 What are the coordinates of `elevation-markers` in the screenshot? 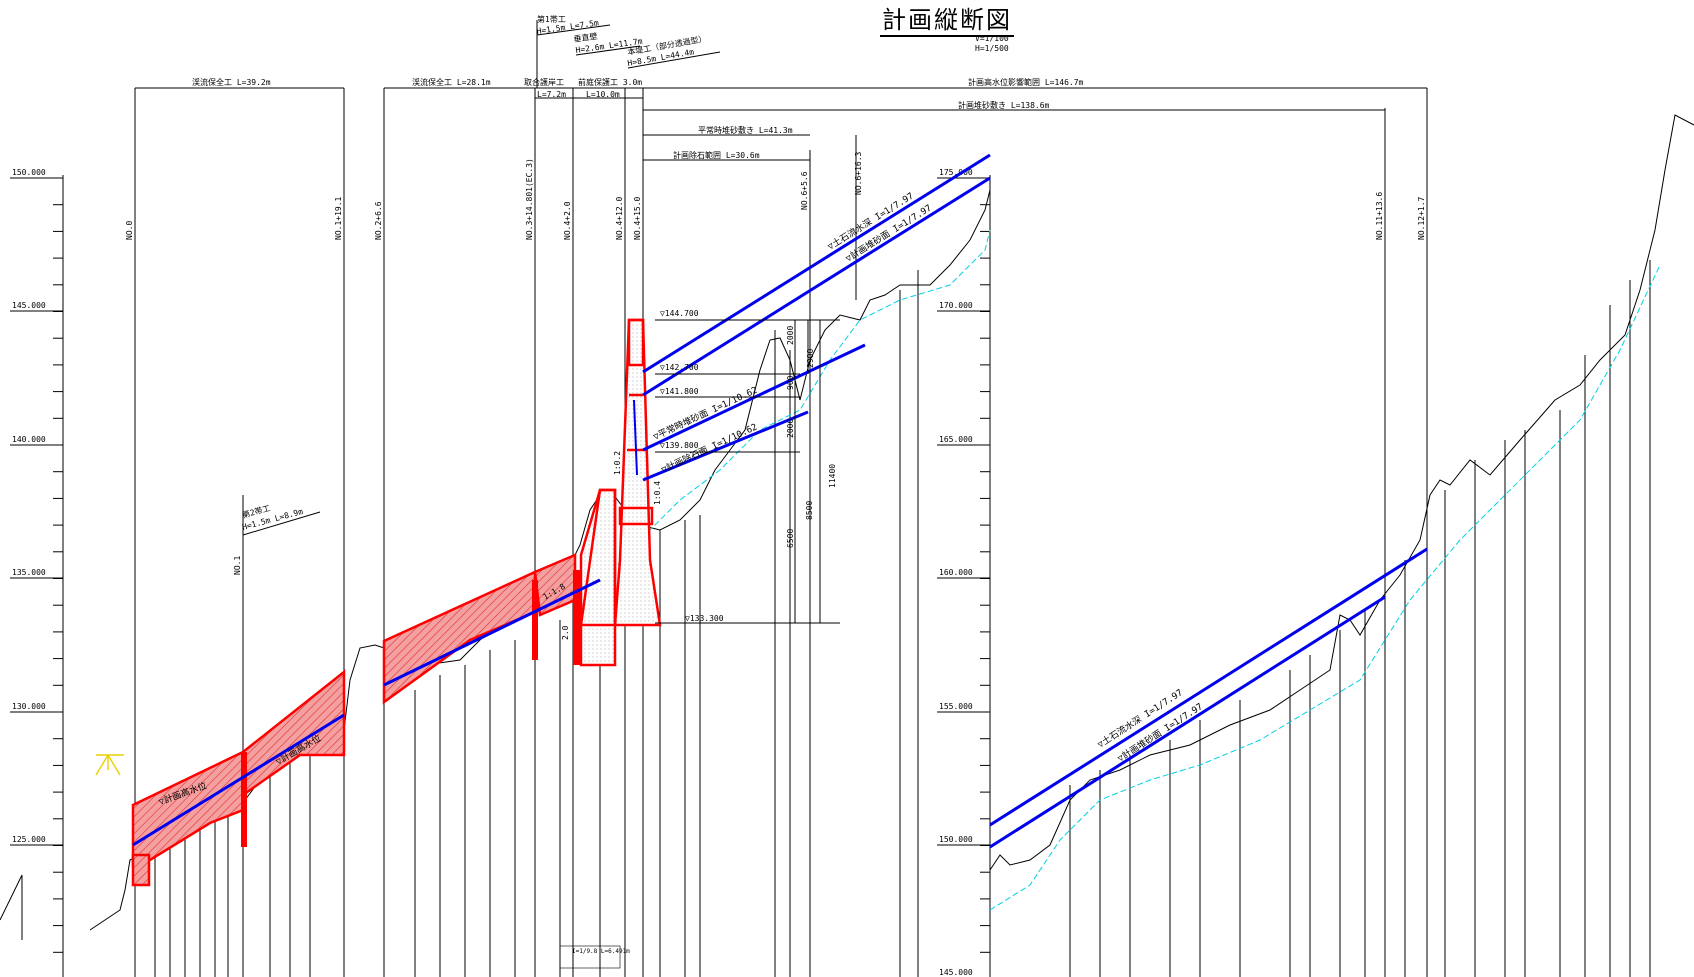 It's located at (747, 471).